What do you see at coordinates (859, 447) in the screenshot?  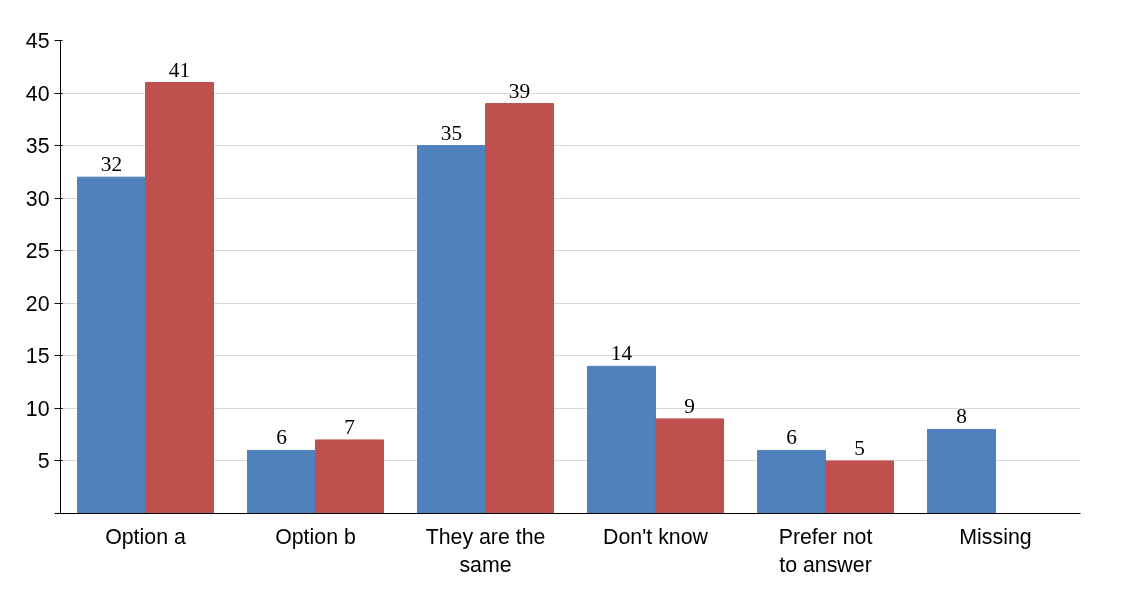 I see `data-label: 5` at bounding box center [859, 447].